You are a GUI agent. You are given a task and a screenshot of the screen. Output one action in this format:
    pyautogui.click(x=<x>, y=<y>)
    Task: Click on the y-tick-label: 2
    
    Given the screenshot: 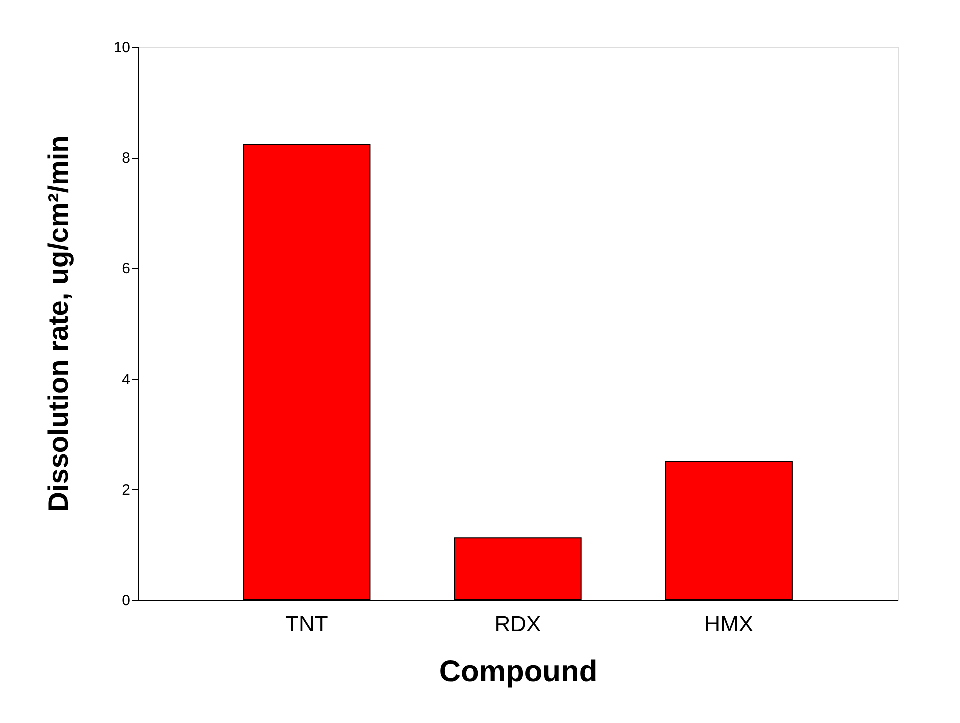 What is the action you would take?
    pyautogui.click(x=126, y=490)
    